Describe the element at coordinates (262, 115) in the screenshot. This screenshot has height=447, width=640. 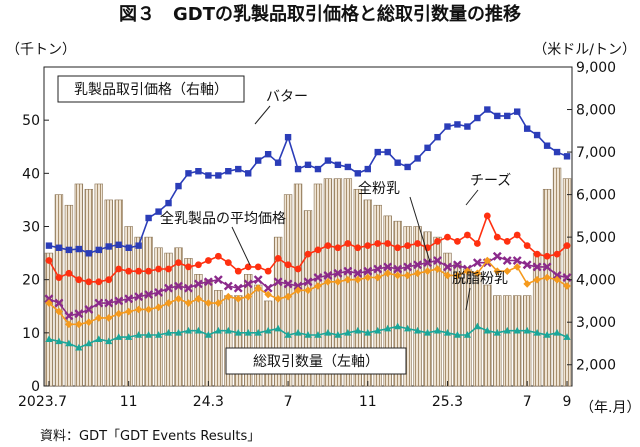
I see `butter-leader` at that location.